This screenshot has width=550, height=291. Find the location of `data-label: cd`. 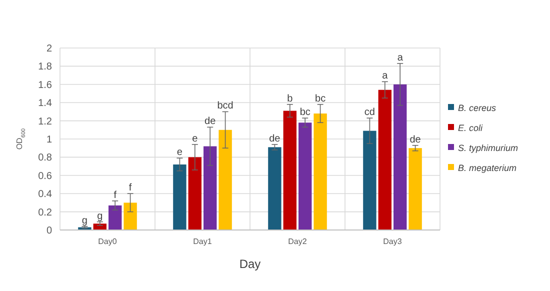

data-label: cd is located at coordinates (369, 112).